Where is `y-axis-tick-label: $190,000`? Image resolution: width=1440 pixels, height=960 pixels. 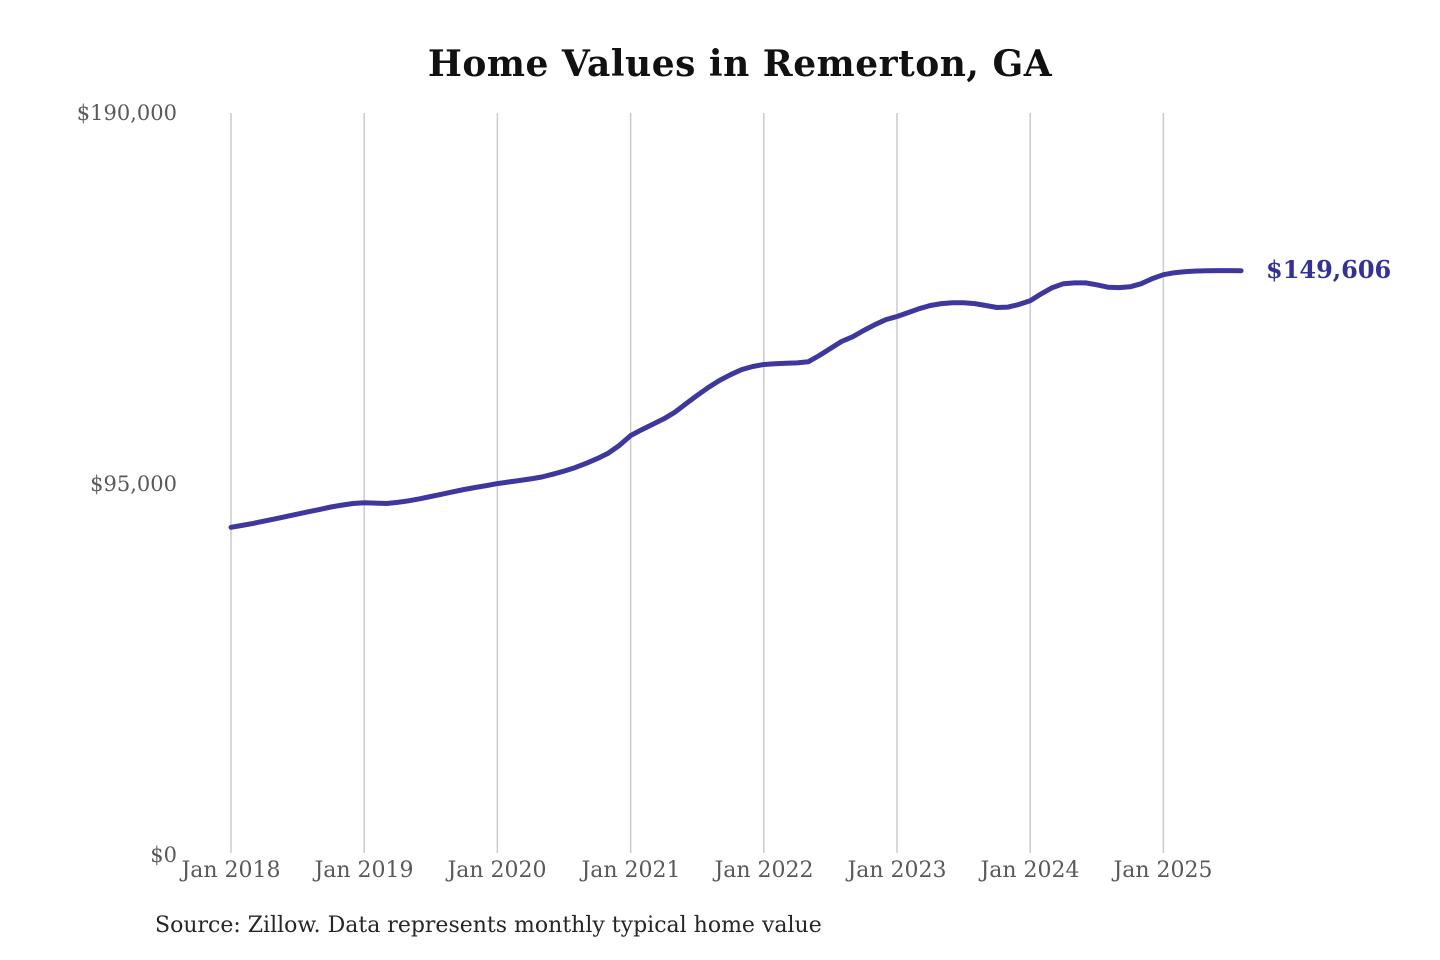 y-axis-tick-label: $190,000 is located at coordinates (126, 113).